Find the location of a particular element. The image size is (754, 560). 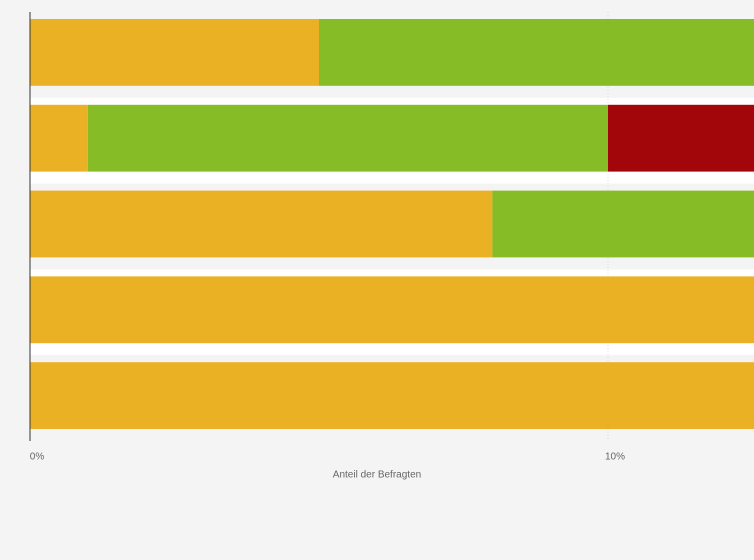

x-tick-label: 10% is located at coordinates (615, 457).